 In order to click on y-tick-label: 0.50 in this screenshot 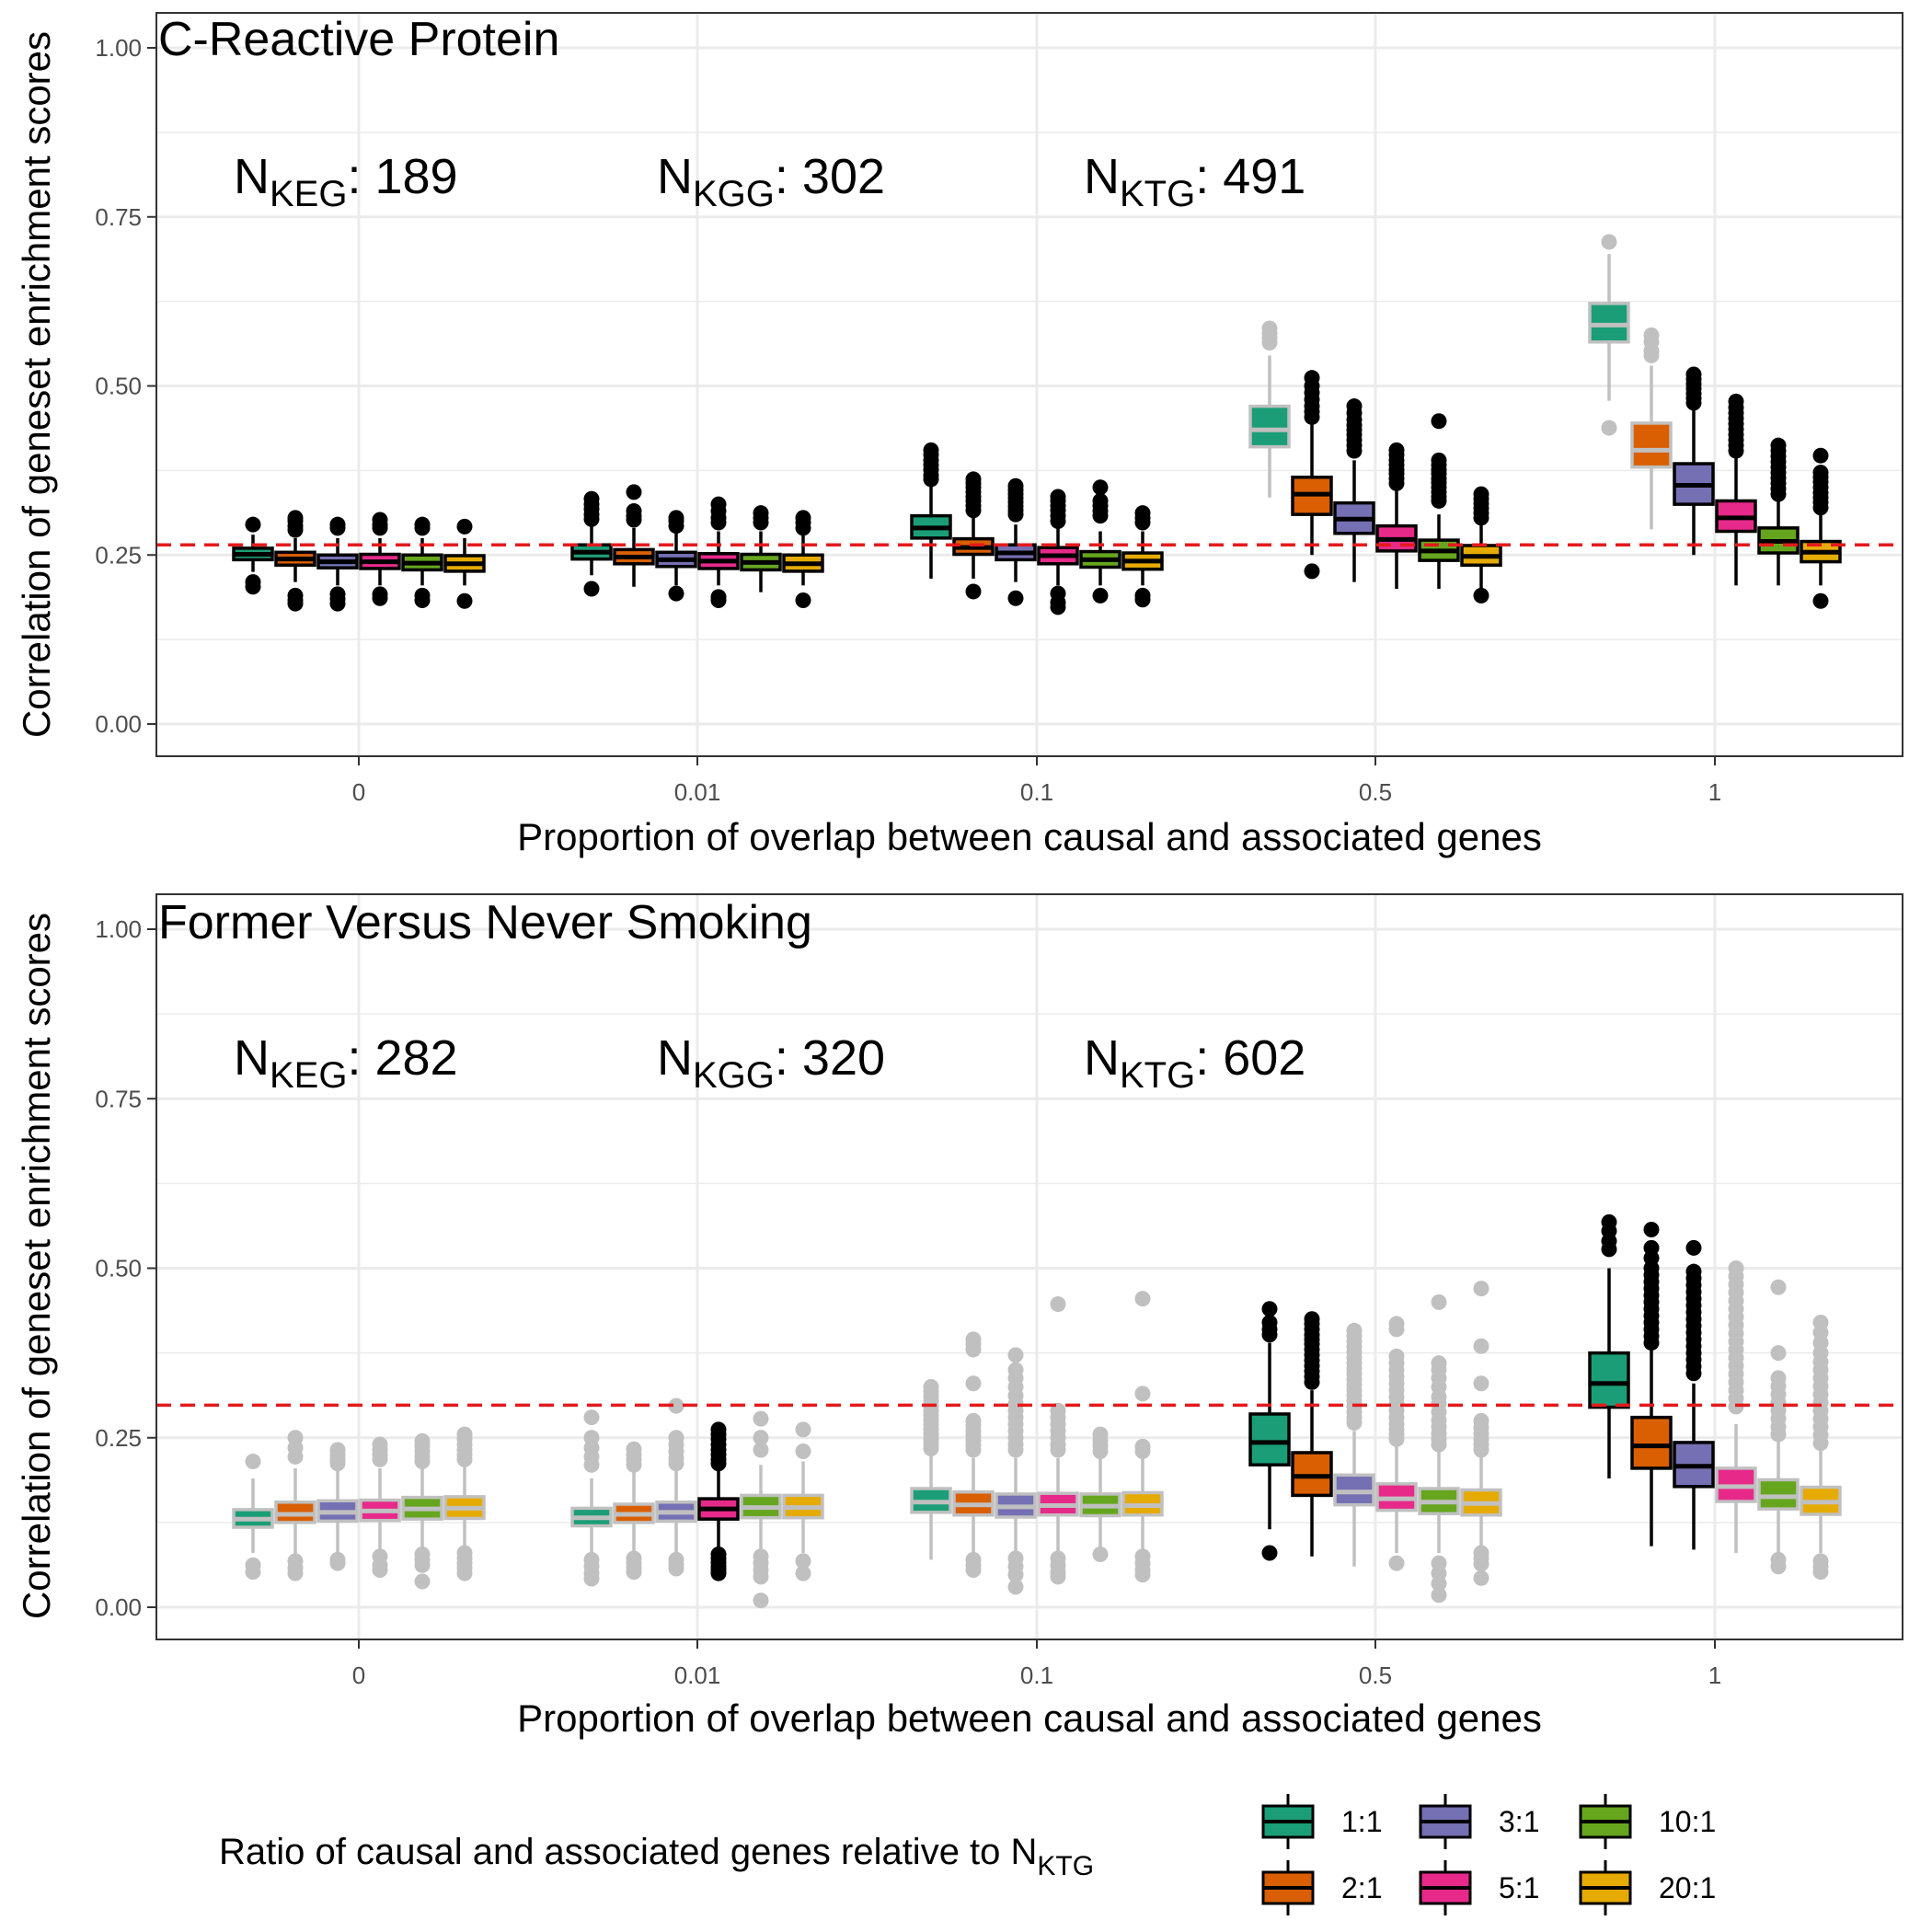, I will do `click(118, 386)`.